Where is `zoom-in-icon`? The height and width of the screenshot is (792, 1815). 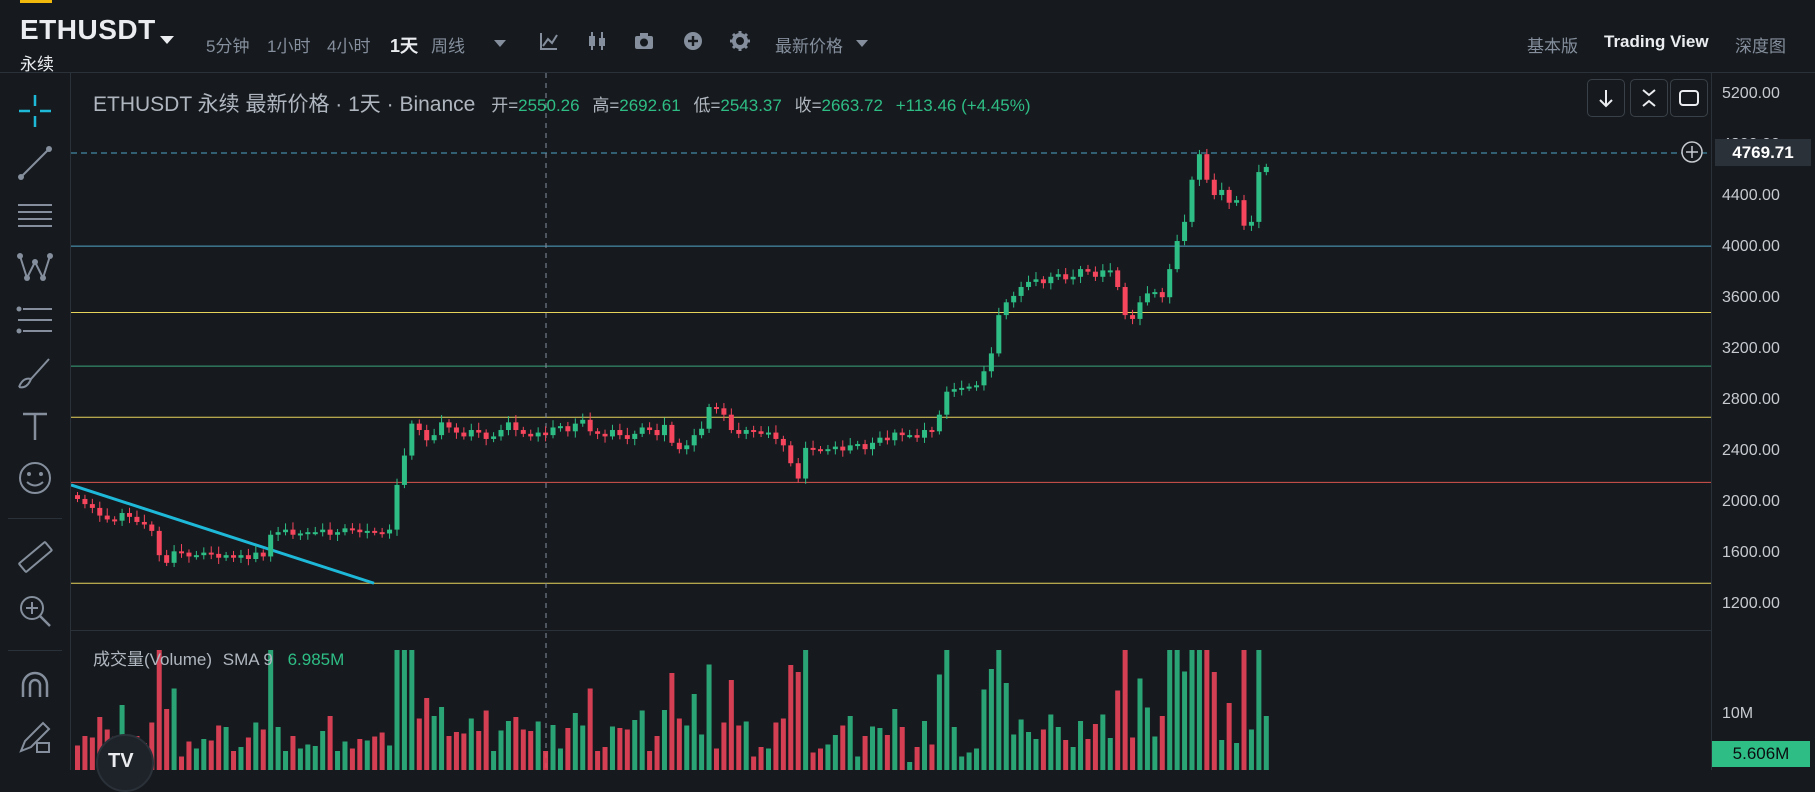
zoom-in-icon is located at coordinates (35, 611).